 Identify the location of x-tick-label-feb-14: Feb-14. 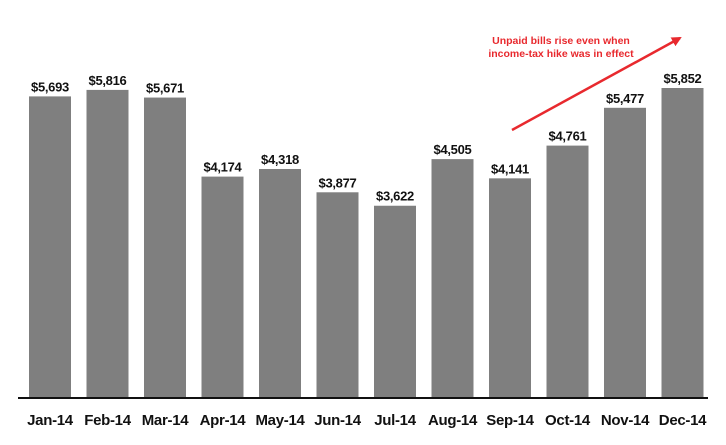
(108, 420).